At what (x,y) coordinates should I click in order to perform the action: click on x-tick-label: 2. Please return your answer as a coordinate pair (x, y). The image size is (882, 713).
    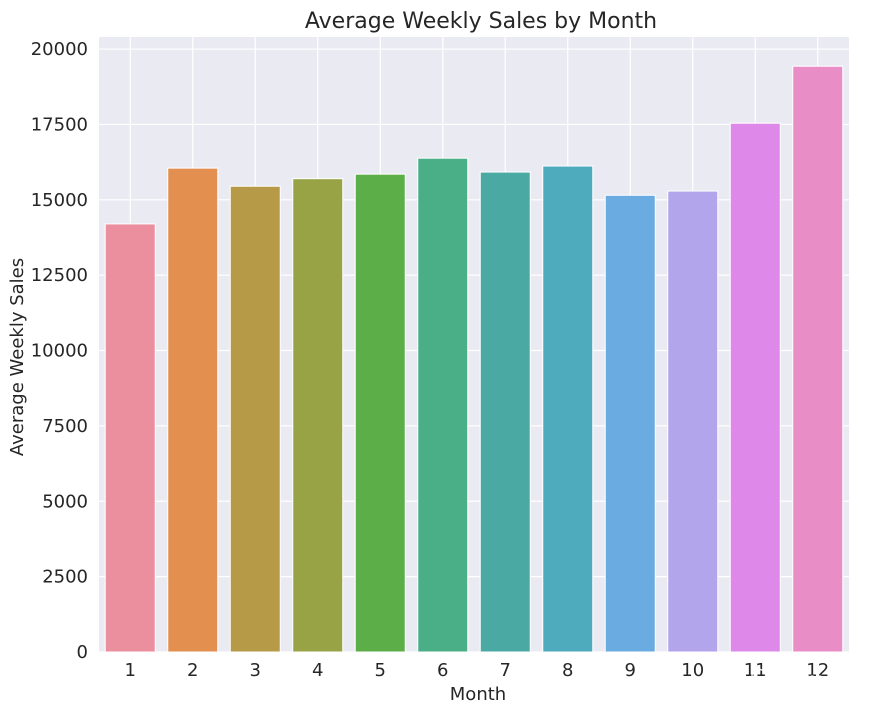
    Looking at the image, I should click on (192, 670).